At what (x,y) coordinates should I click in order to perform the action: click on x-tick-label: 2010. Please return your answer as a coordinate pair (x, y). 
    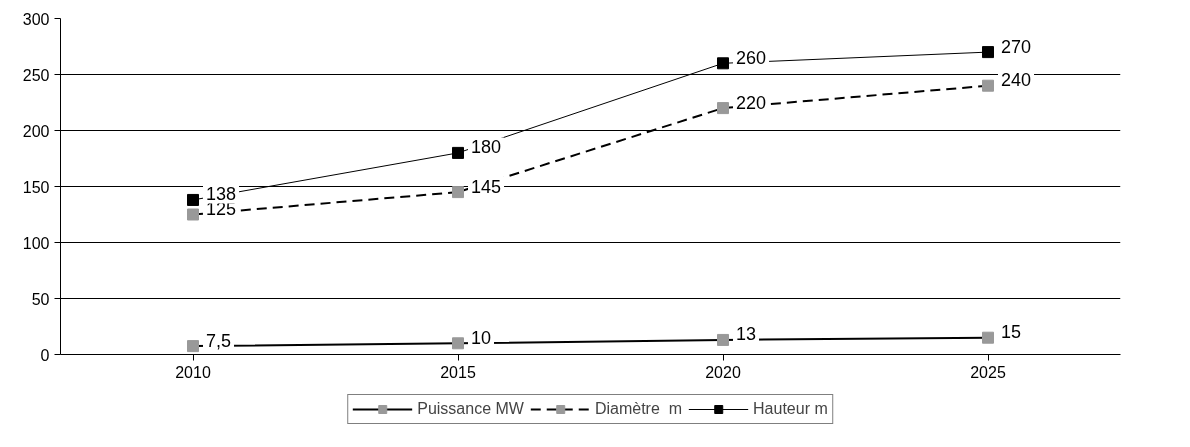
    Looking at the image, I should click on (193, 372).